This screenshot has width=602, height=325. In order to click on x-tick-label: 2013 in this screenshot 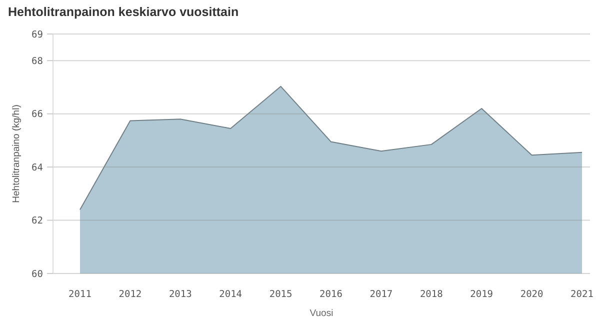, I will do `click(180, 294)`.